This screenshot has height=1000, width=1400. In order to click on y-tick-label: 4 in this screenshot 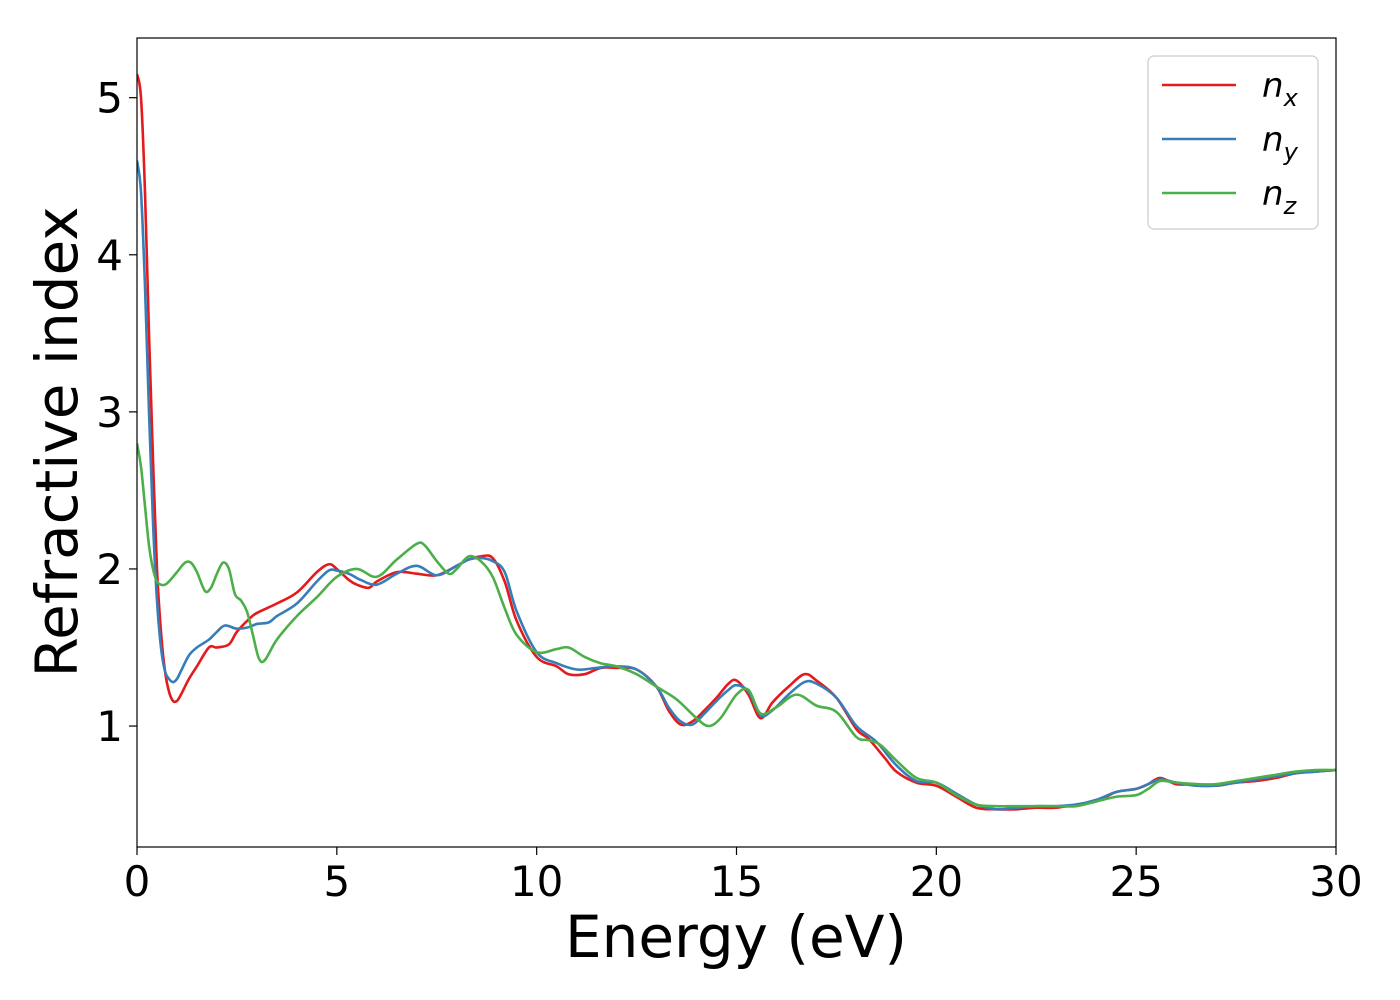, I will do `click(109, 255)`.